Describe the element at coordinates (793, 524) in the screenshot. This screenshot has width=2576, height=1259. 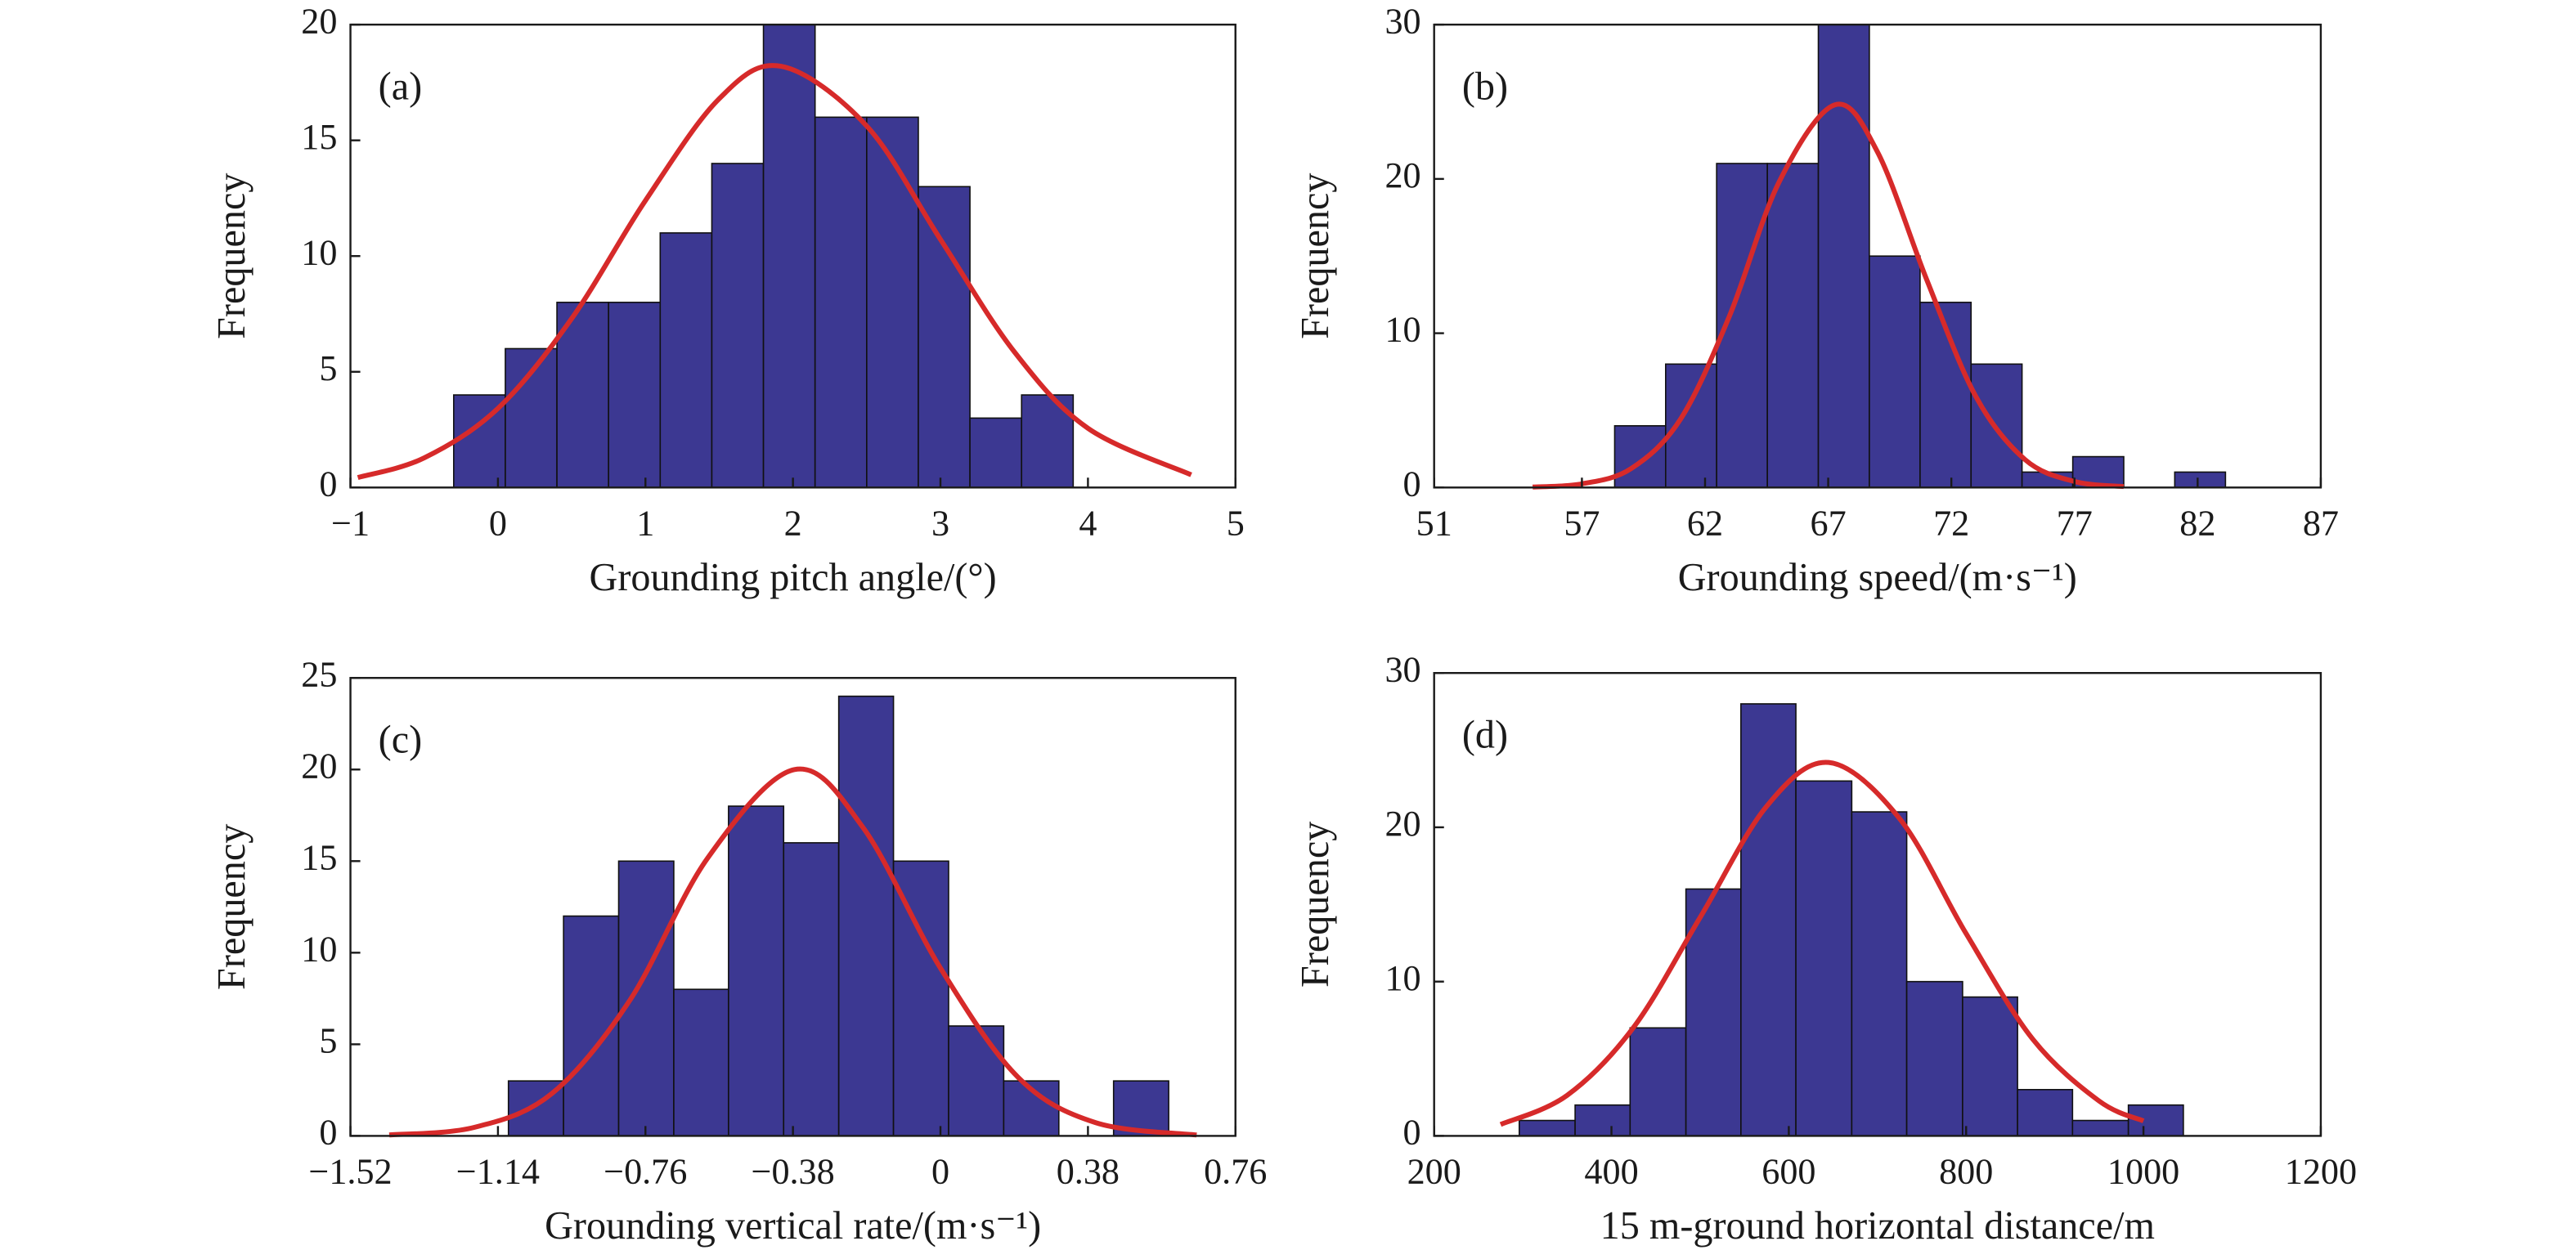
I see `x-tick-label: 2` at that location.